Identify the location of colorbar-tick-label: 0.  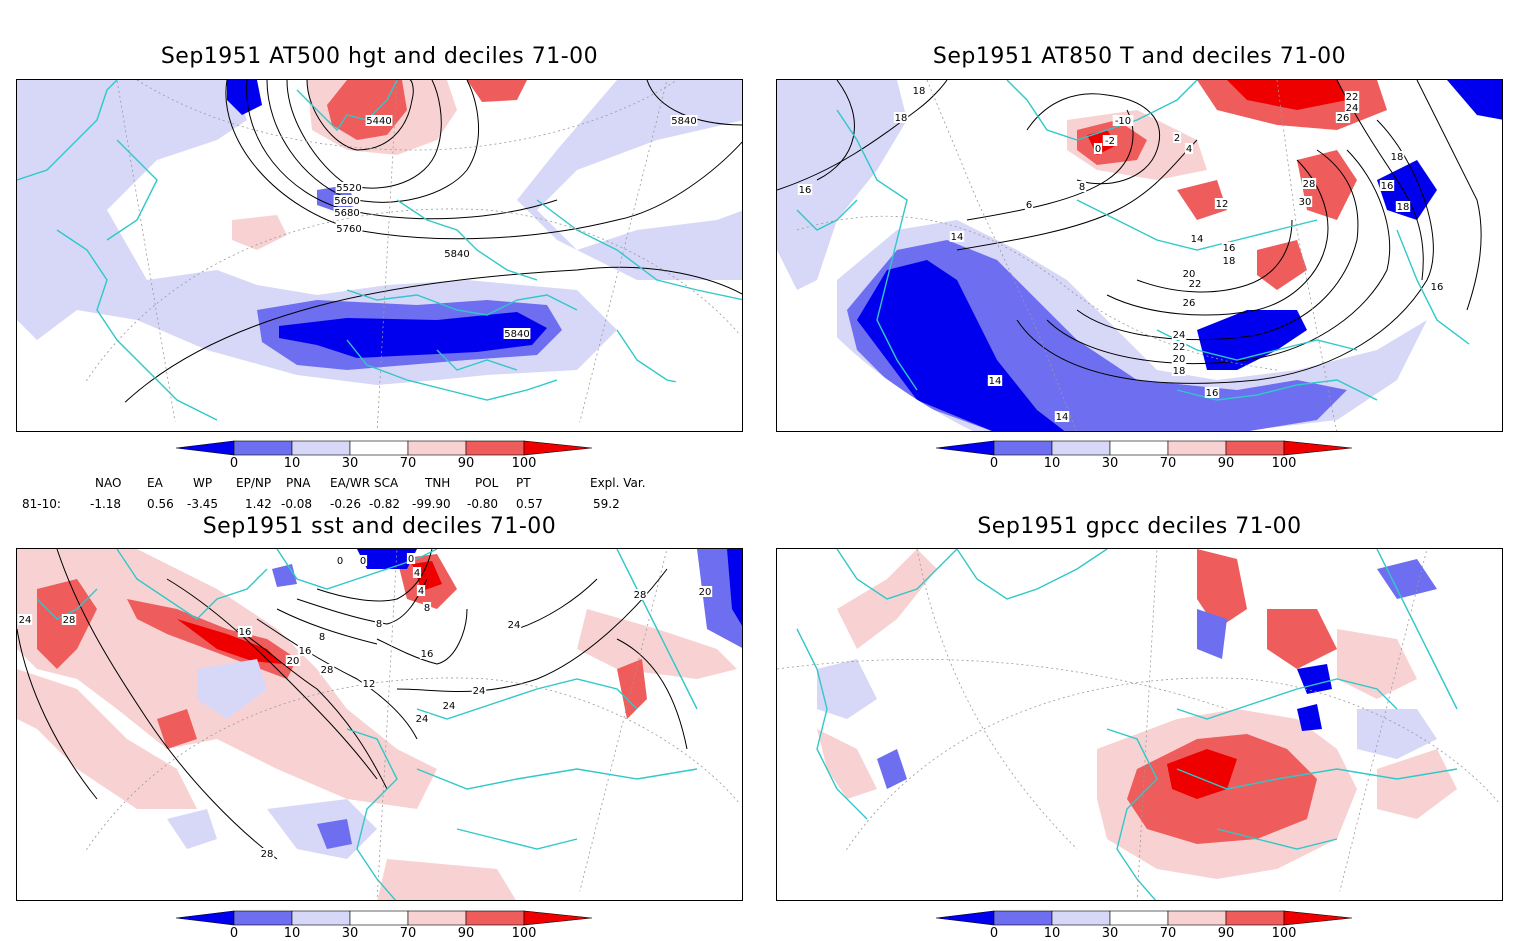
(234, 463).